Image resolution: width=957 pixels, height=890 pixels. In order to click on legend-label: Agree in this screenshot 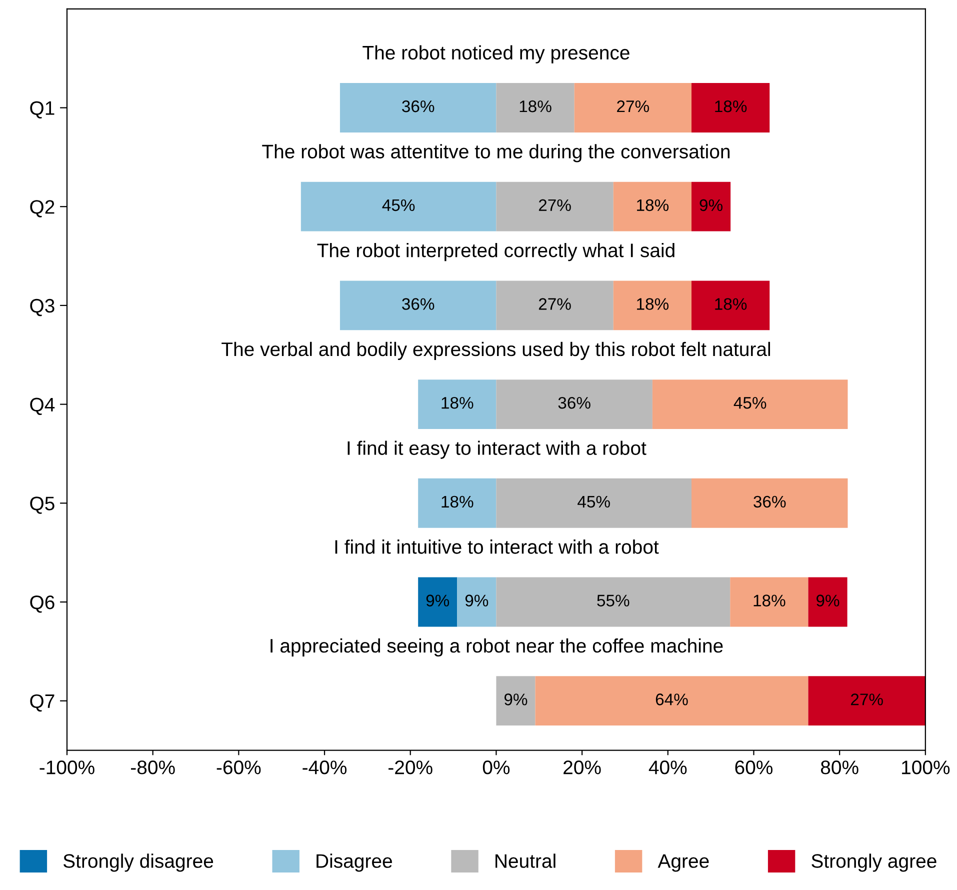, I will do `click(683, 863)`.